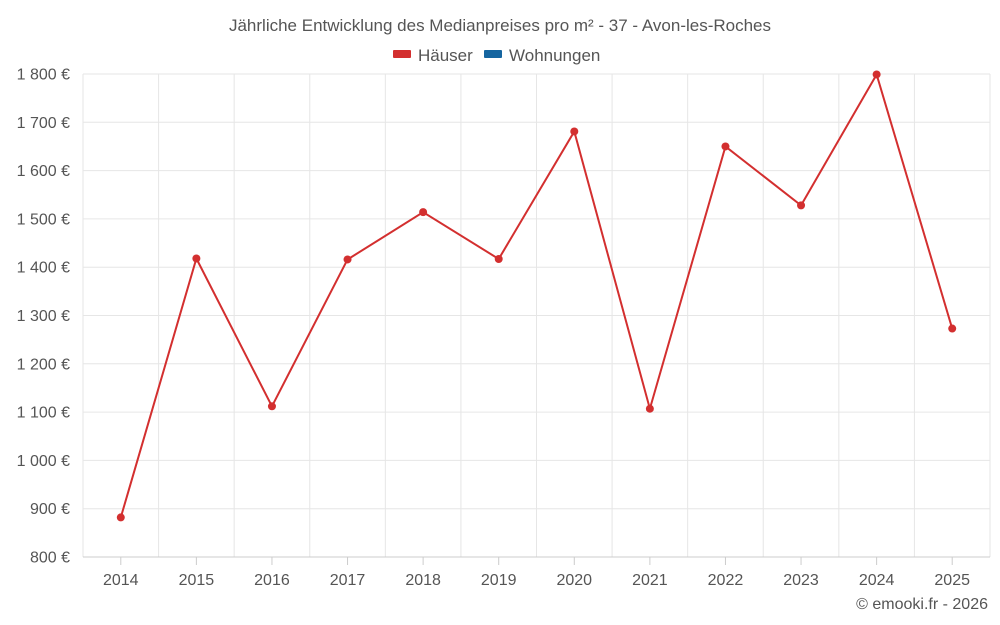 The image size is (1000, 625). What do you see at coordinates (402, 54) in the screenshot?
I see `legend-swatch-haeuser` at bounding box center [402, 54].